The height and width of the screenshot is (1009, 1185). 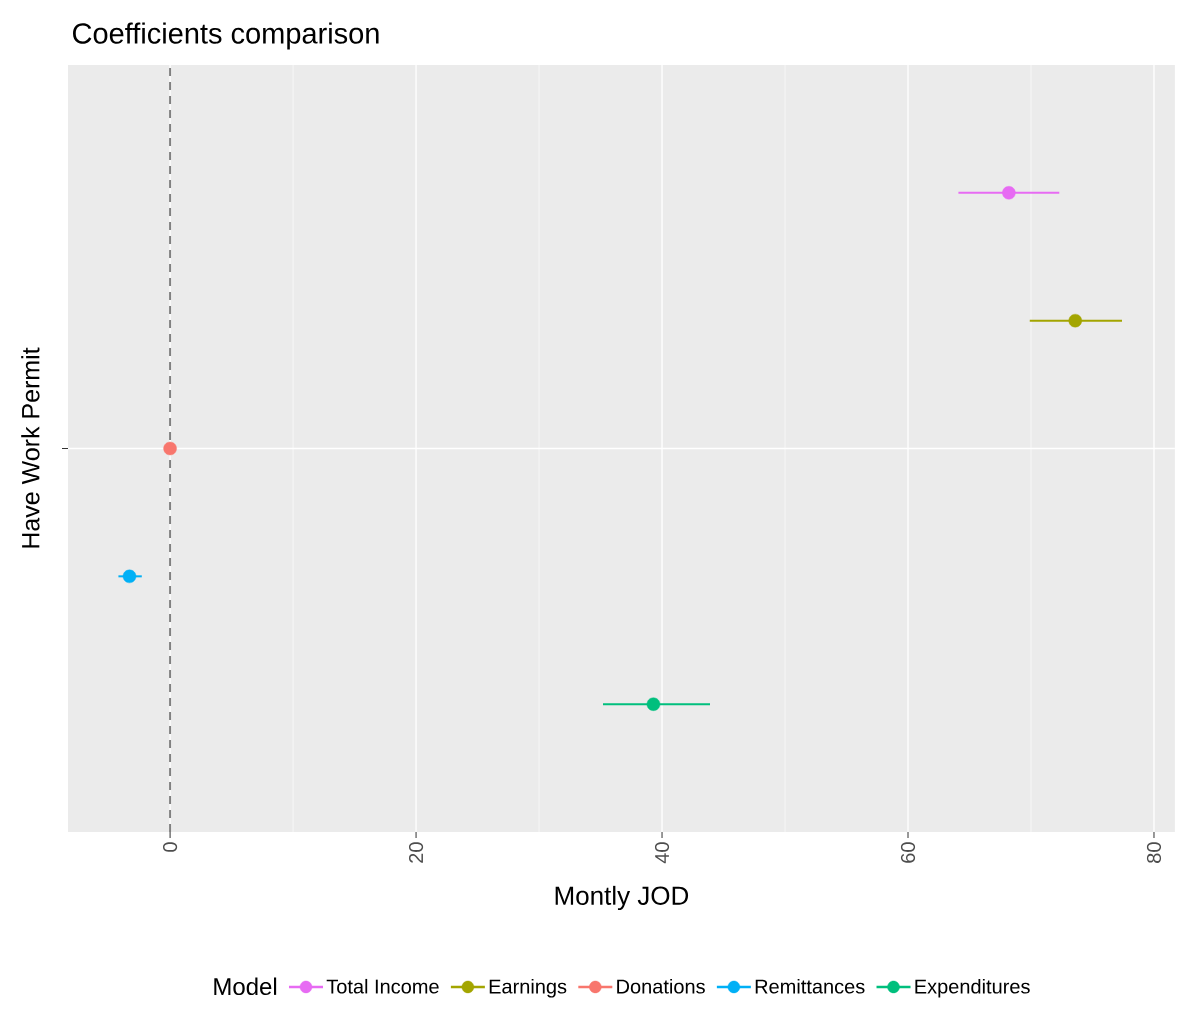 What do you see at coordinates (908, 852) in the screenshot?
I see `x-tick-label: 60` at bounding box center [908, 852].